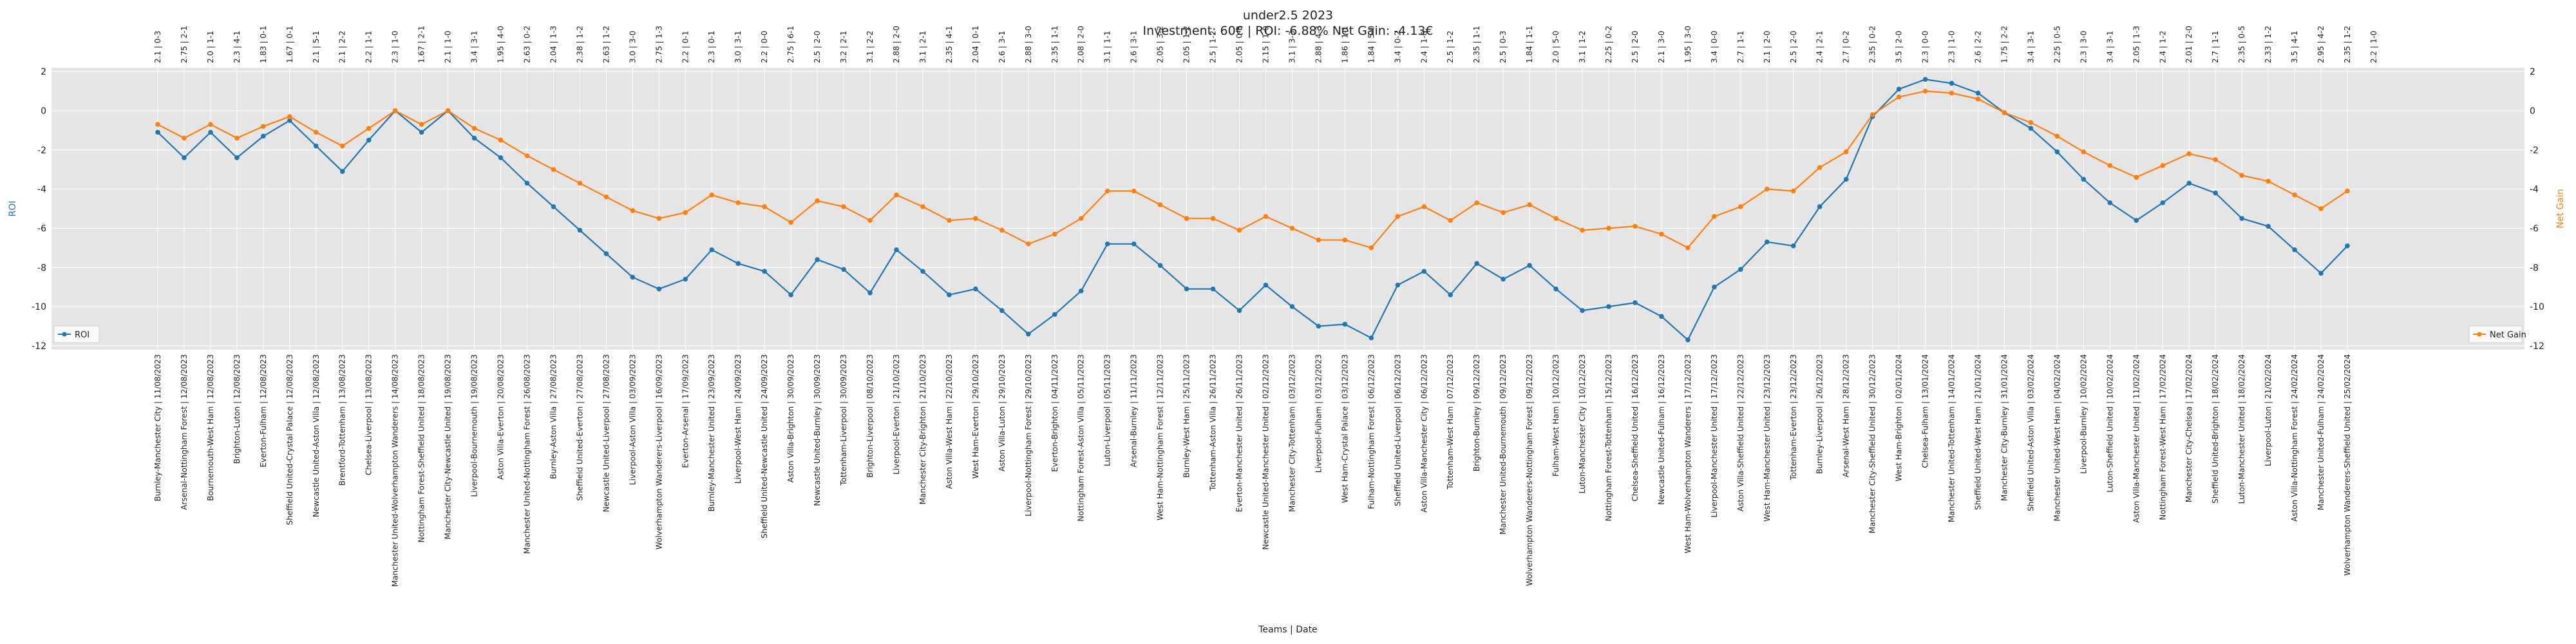 This screenshot has height=644, width=2576. What do you see at coordinates (1213, 47) in the screenshot?
I see `top-odds-label: 2.5 | 1-2` at bounding box center [1213, 47].